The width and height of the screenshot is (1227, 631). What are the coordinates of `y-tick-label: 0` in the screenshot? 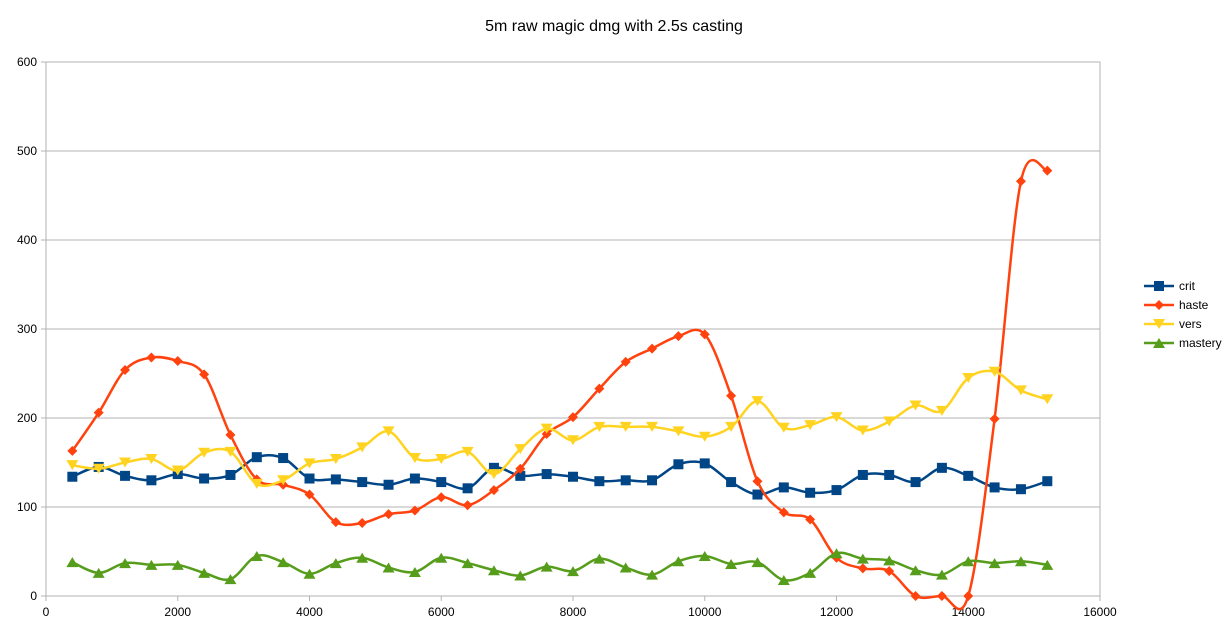 It's located at (33, 596).